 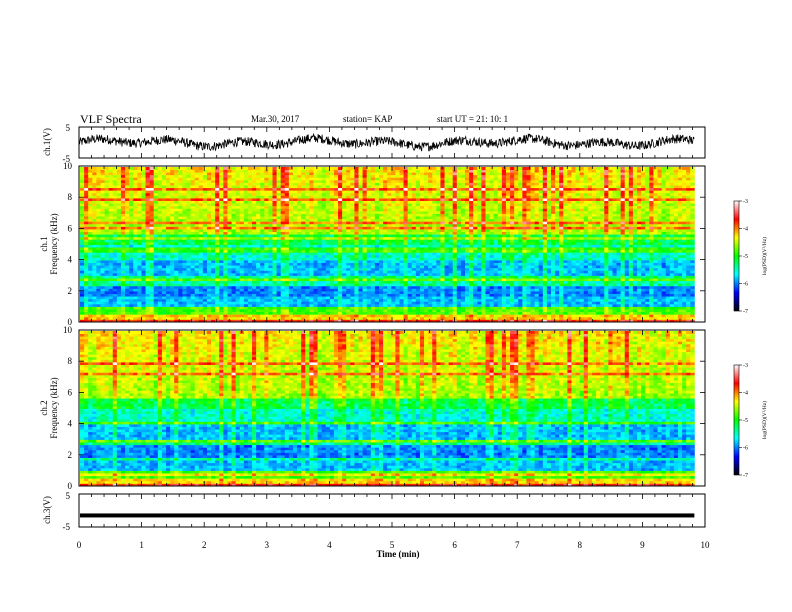 I want to click on ch1-spectrogram-ylabel-frequency: Frequency (kHz), so click(x=54, y=243).